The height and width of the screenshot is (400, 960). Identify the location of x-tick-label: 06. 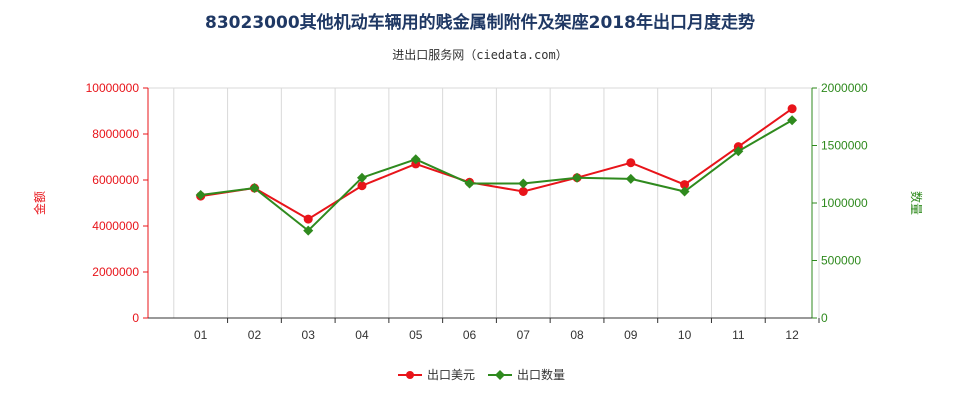
(470, 335).